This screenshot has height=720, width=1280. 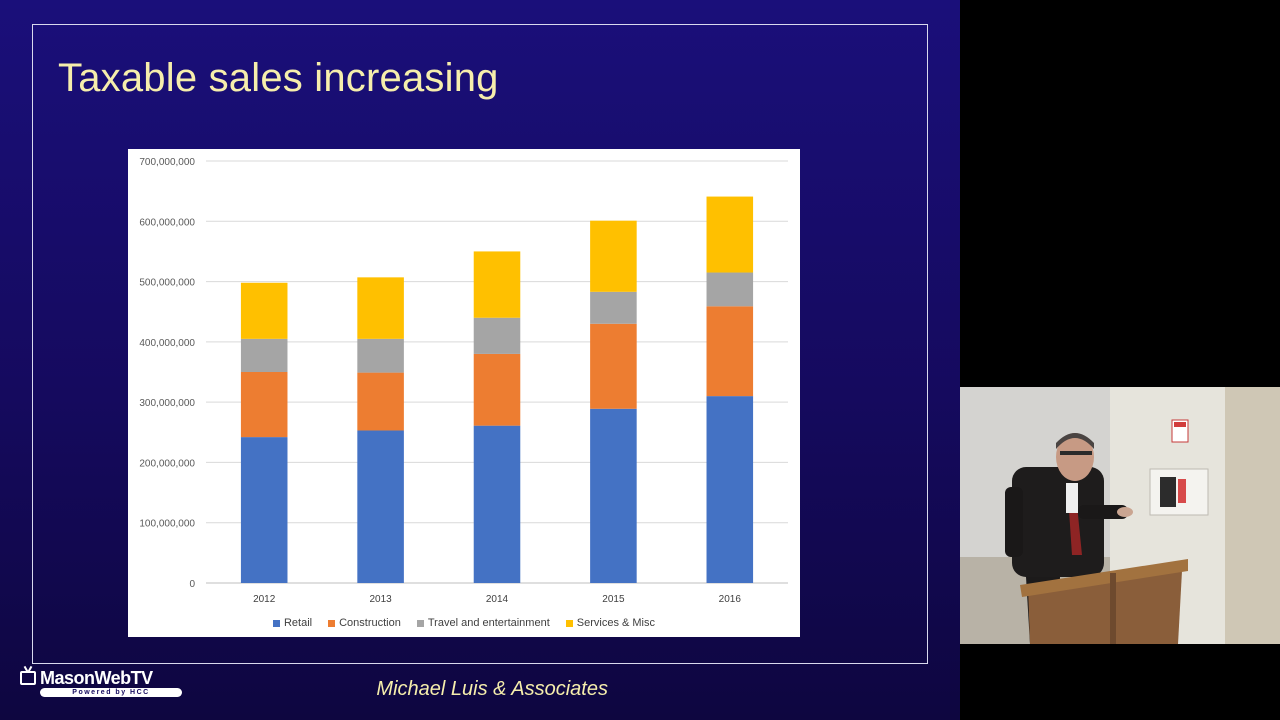 I want to click on logo-tagline: Powered by HCC, so click(x=111, y=692).